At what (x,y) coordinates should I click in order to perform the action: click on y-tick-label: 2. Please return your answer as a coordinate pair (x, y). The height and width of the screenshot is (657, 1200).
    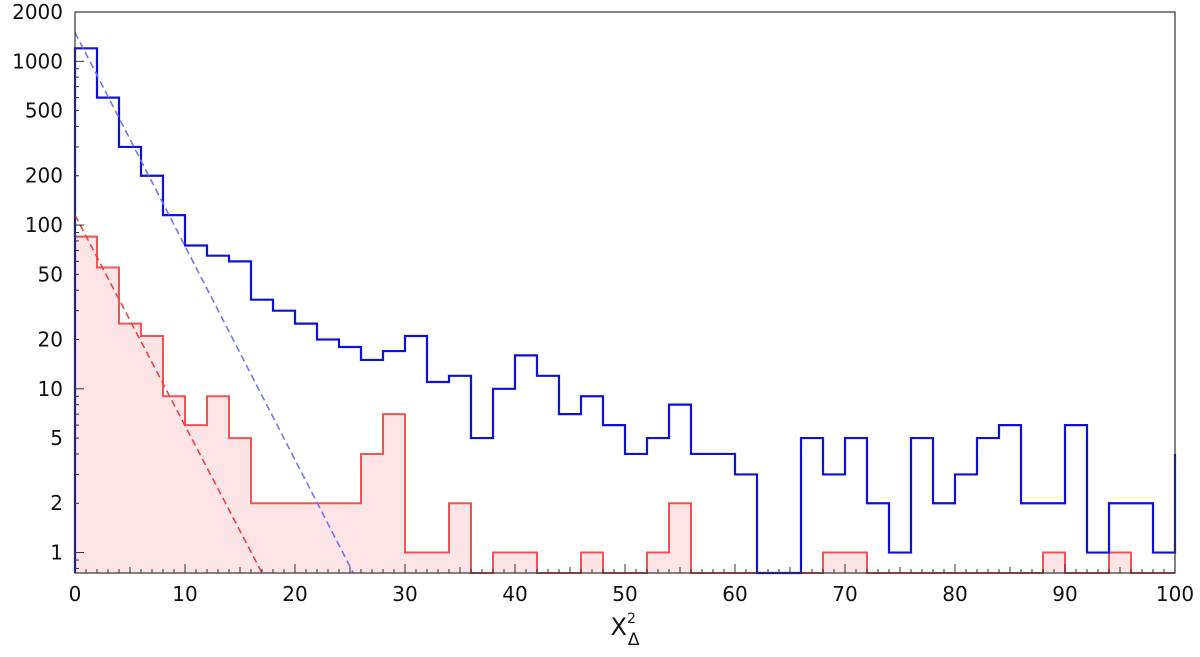
    Looking at the image, I should click on (56, 503).